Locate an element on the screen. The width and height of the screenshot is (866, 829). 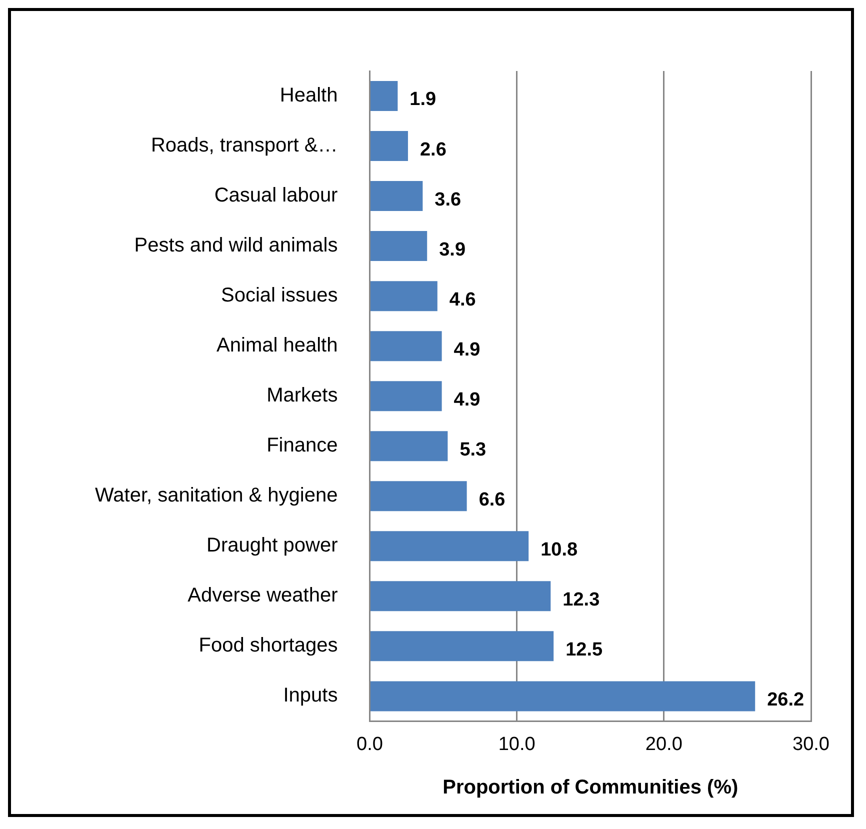
y-tick-label: Food shortages is located at coordinates (268, 645).